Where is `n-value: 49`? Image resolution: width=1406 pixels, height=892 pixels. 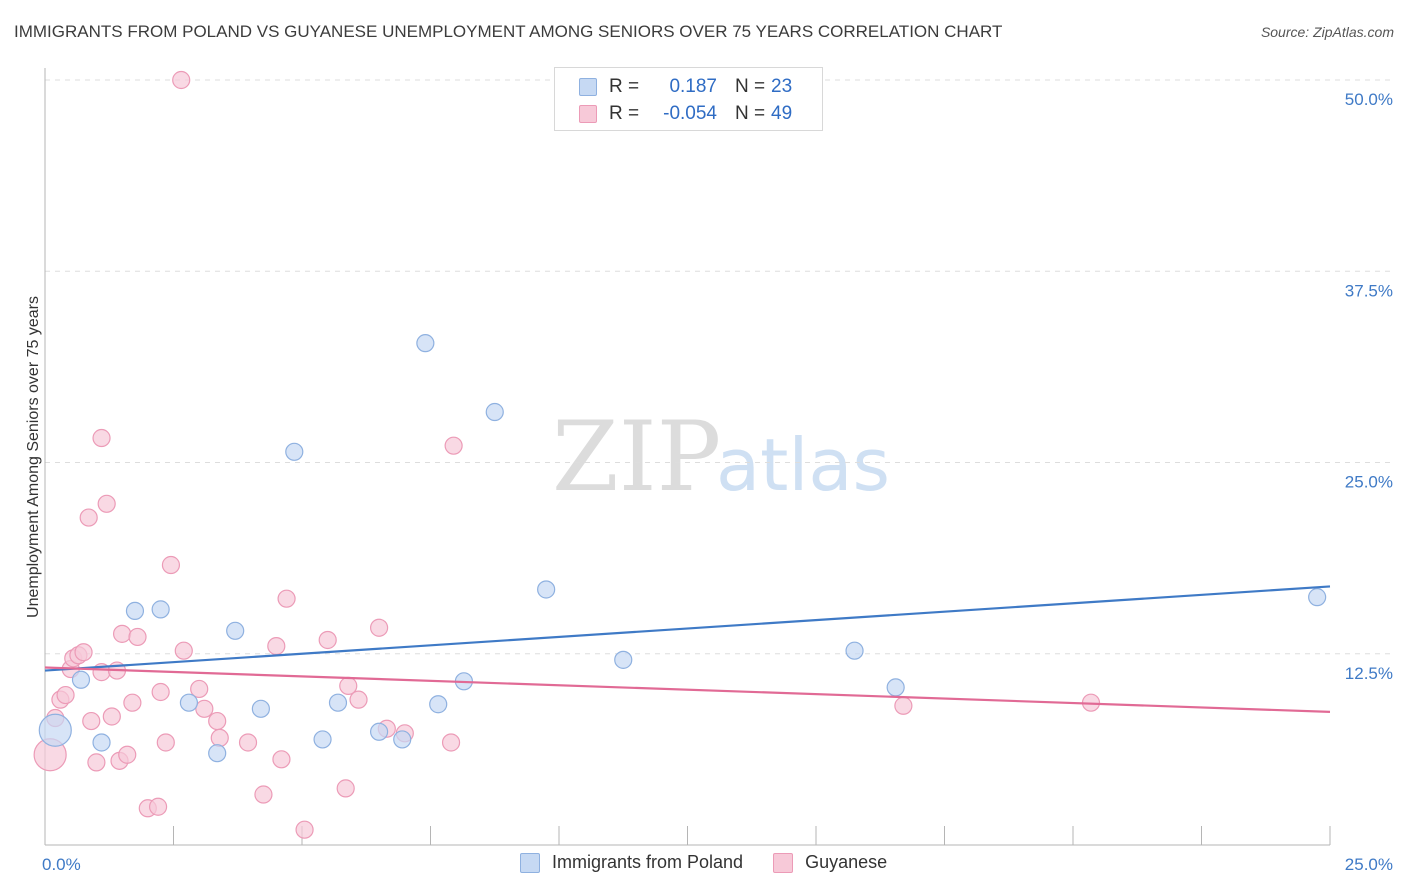 n-value: 49 is located at coordinates (782, 113).